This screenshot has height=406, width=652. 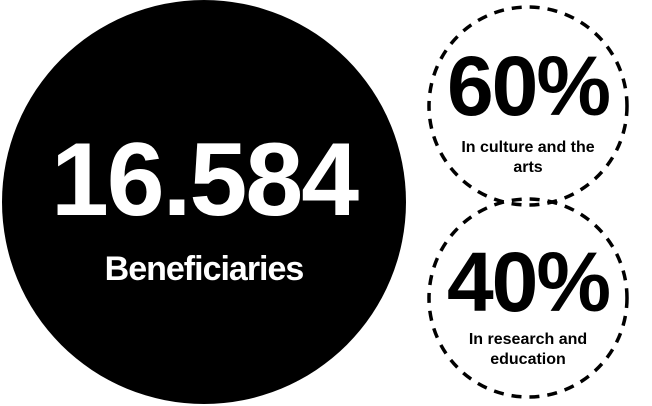 What do you see at coordinates (528, 86) in the screenshot?
I see `culture-arts-percent: 60%` at bounding box center [528, 86].